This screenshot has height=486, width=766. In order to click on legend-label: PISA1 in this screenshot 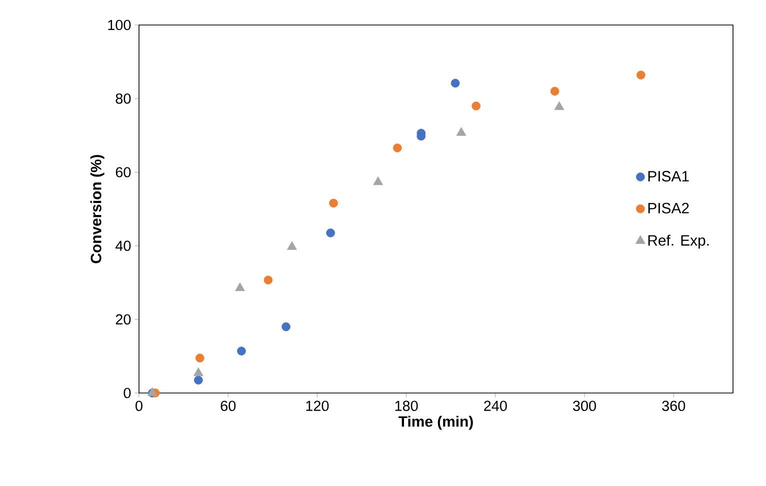, I will do `click(668, 176)`.